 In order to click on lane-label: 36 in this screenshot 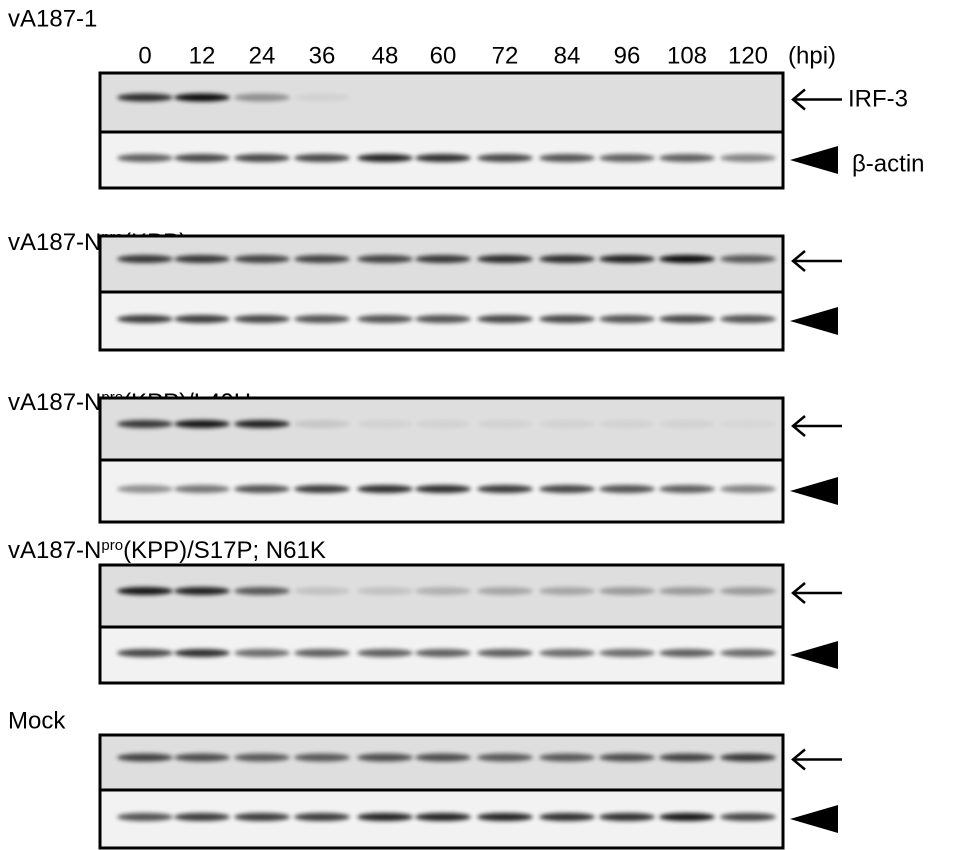, I will do `click(322, 55)`.